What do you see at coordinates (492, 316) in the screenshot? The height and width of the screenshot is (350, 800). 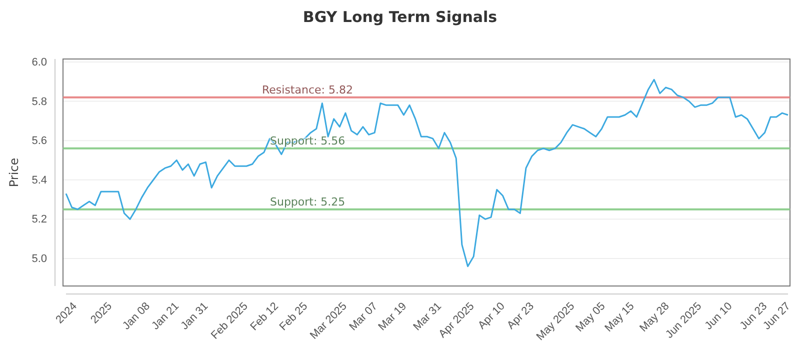 I see `x-tick-label: Apr 10` at bounding box center [492, 316].